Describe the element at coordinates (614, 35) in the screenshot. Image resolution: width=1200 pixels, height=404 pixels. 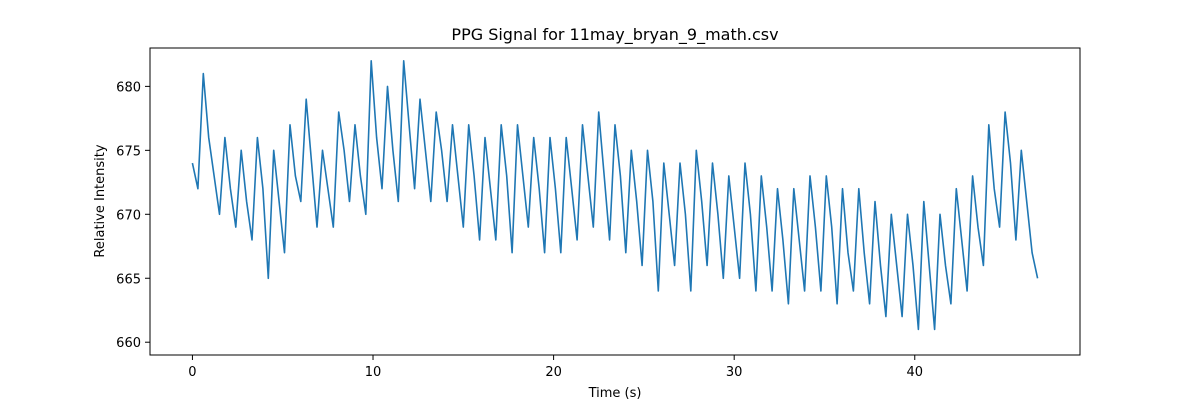
I see `chart-title: PPG Signal for 11may_bryan_9_math.csv` at that location.